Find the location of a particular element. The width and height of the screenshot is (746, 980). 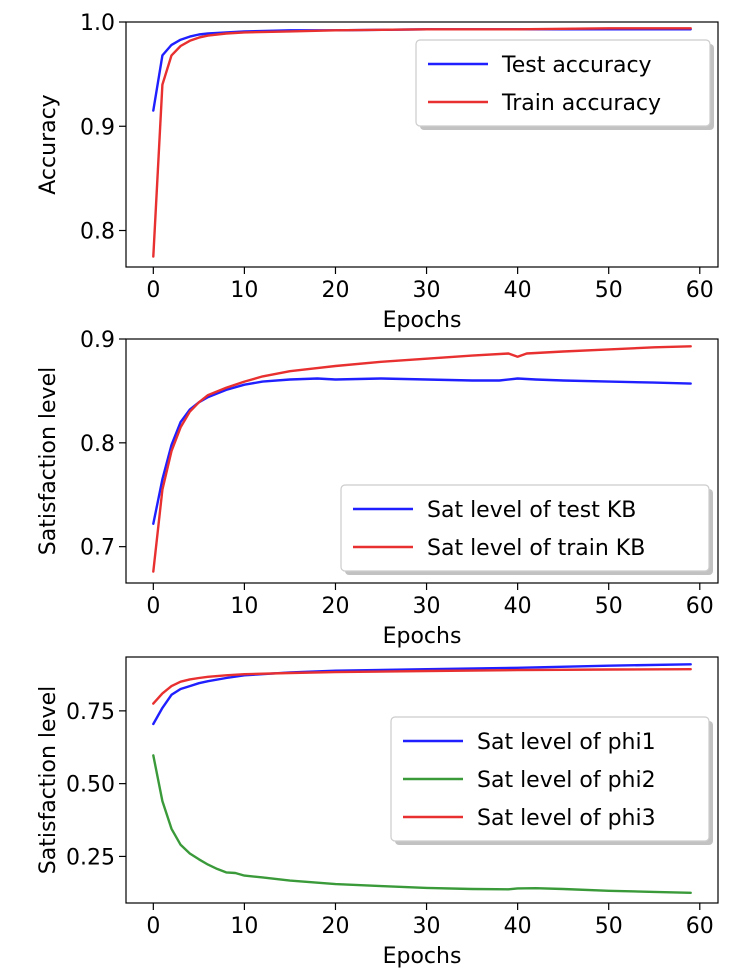

y-tick-label: 0.50 is located at coordinates (90, 785).